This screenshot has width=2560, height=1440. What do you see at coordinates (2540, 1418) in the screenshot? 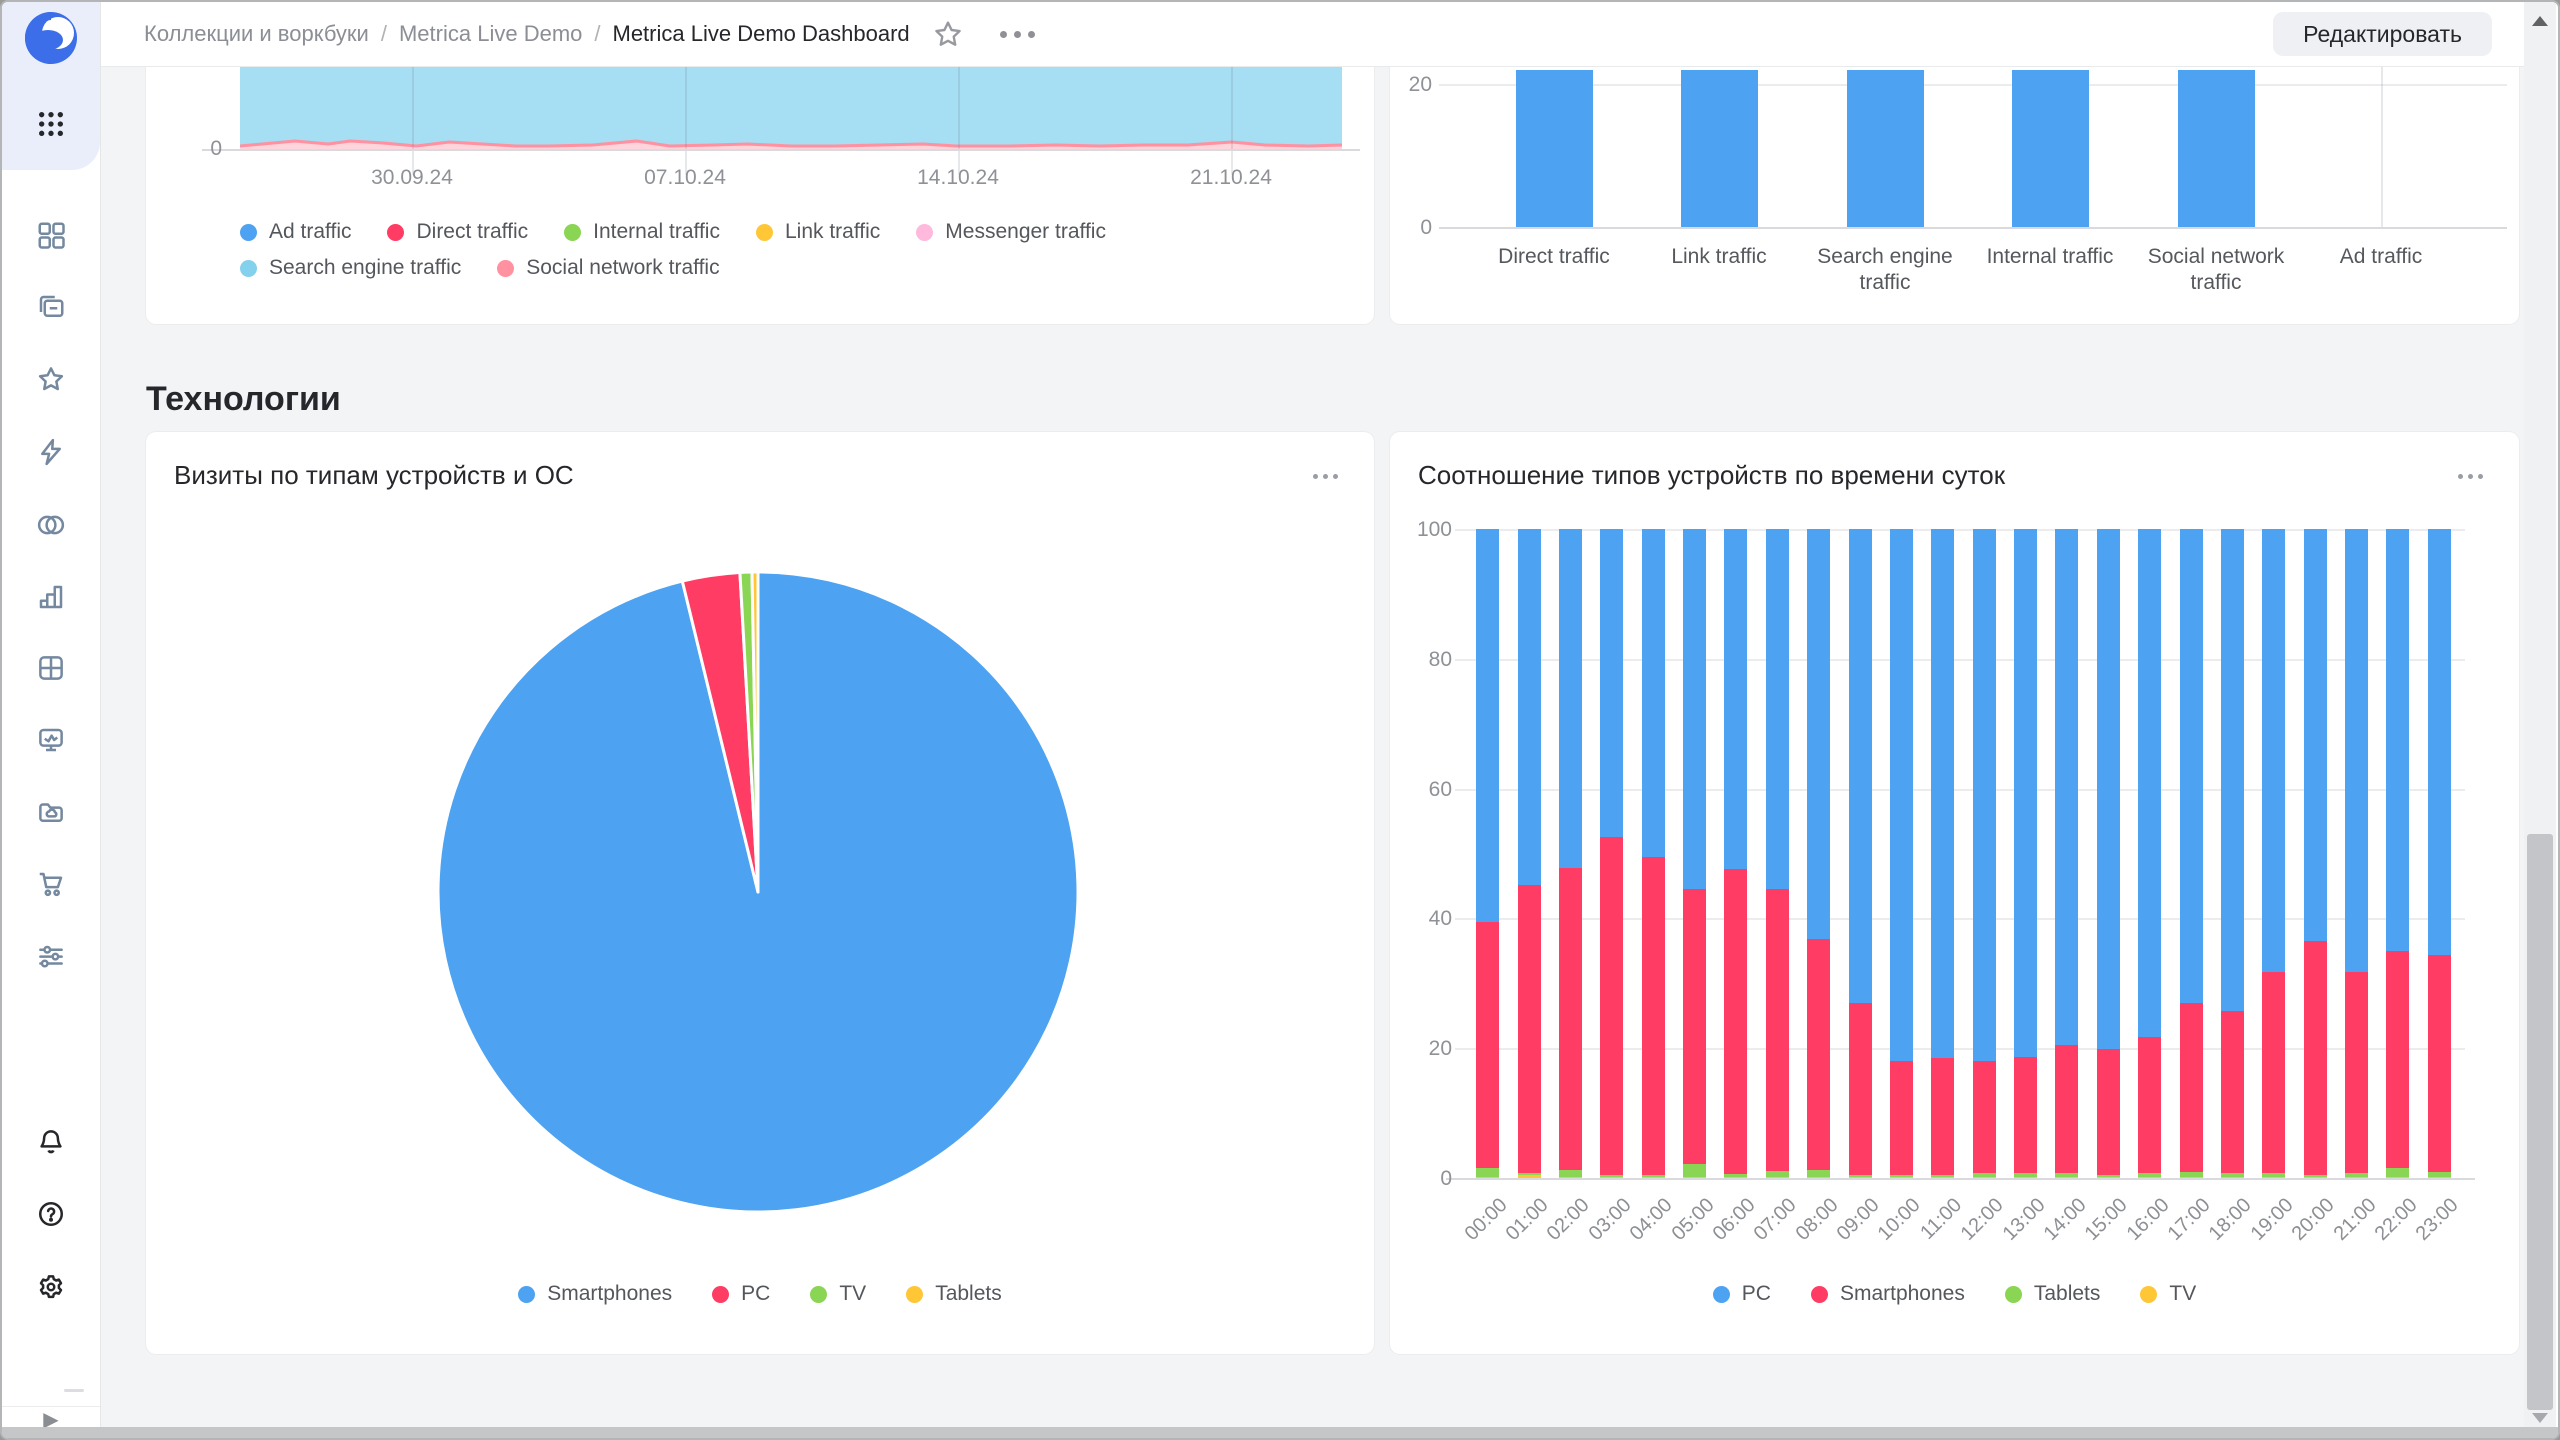
I see `scroll-down-arrow-icon` at bounding box center [2540, 1418].